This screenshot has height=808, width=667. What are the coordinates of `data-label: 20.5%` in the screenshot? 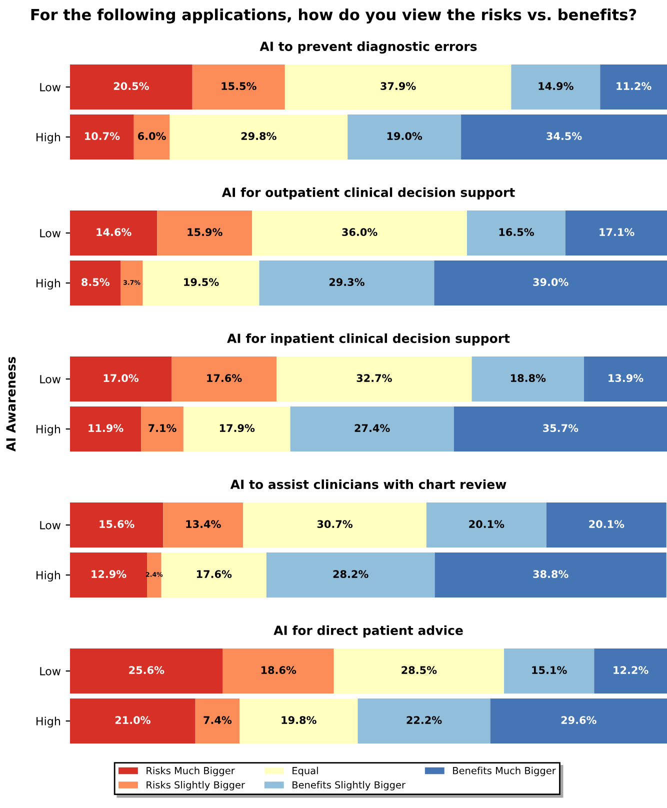 It's located at (131, 86).